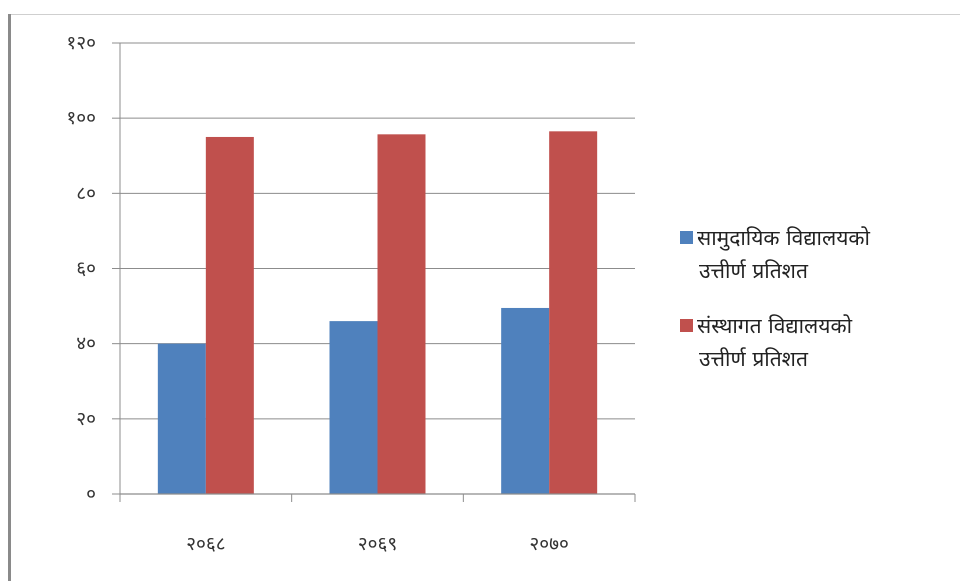 The width and height of the screenshot is (960, 581). I want to click on frame-top-border, so click(485, 14).